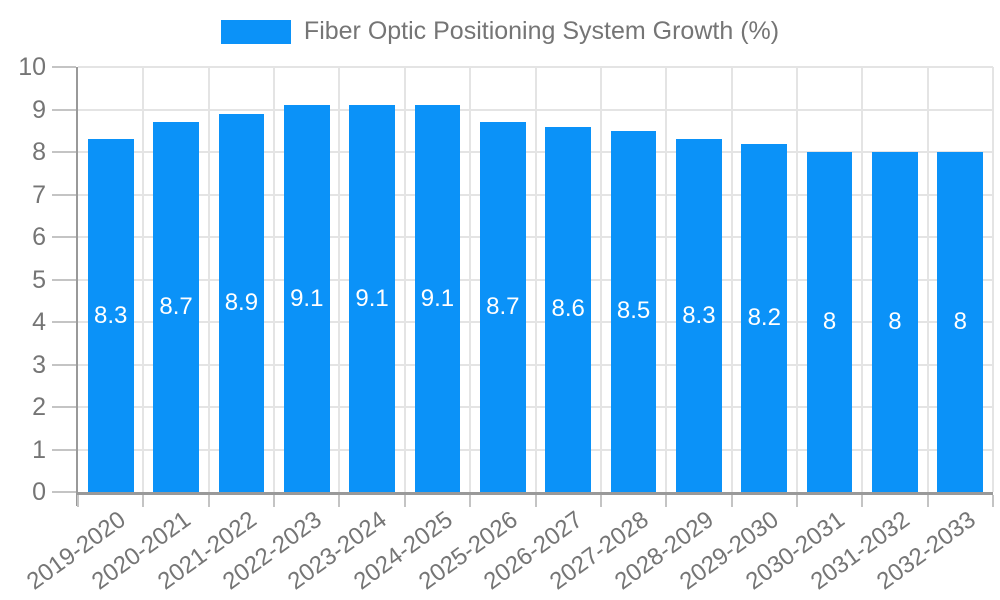 This screenshot has width=1000, height=600. Describe the element at coordinates (32, 67) in the screenshot. I see `y-tick-label: 10` at that location.